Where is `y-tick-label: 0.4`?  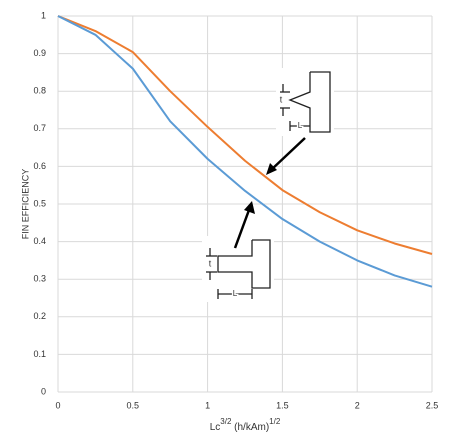
y-tick-label: 0.4 is located at coordinates (39, 241).